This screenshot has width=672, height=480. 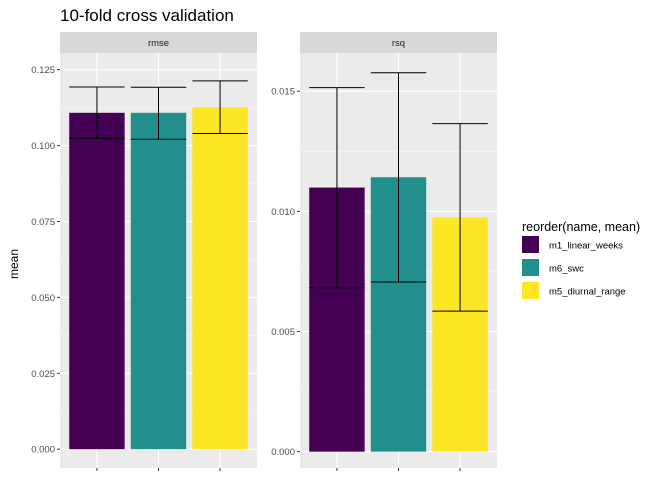 What do you see at coordinates (220, 278) in the screenshot?
I see `bar-m5_diurnal_range` at bounding box center [220, 278].